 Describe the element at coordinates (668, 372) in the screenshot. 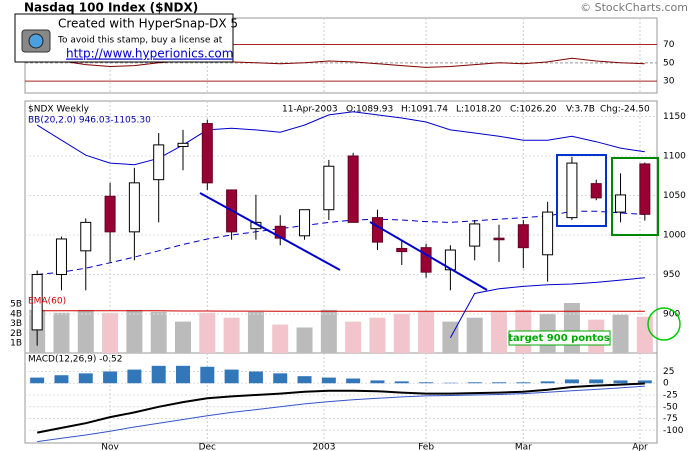

I see `y-tick-label: 25` at that location.